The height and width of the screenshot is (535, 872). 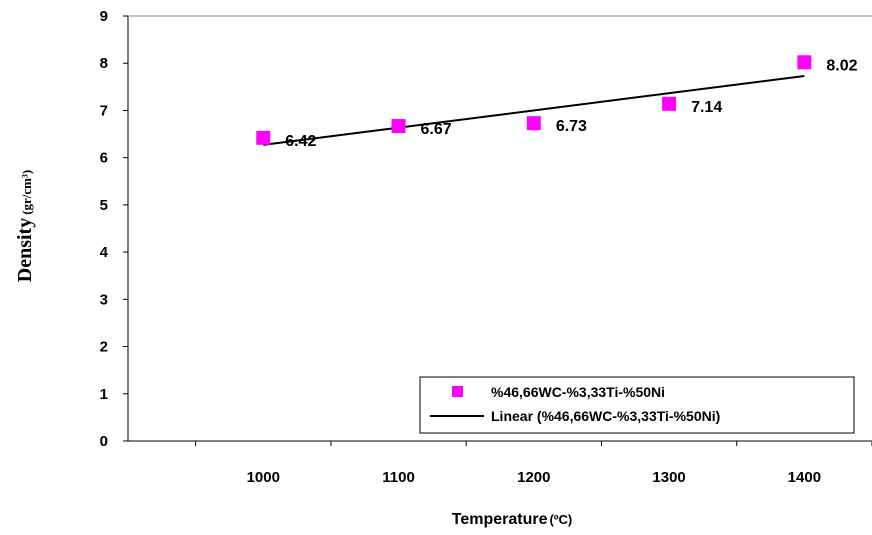 What do you see at coordinates (263, 477) in the screenshot?
I see `x-tick-label: 1000` at bounding box center [263, 477].